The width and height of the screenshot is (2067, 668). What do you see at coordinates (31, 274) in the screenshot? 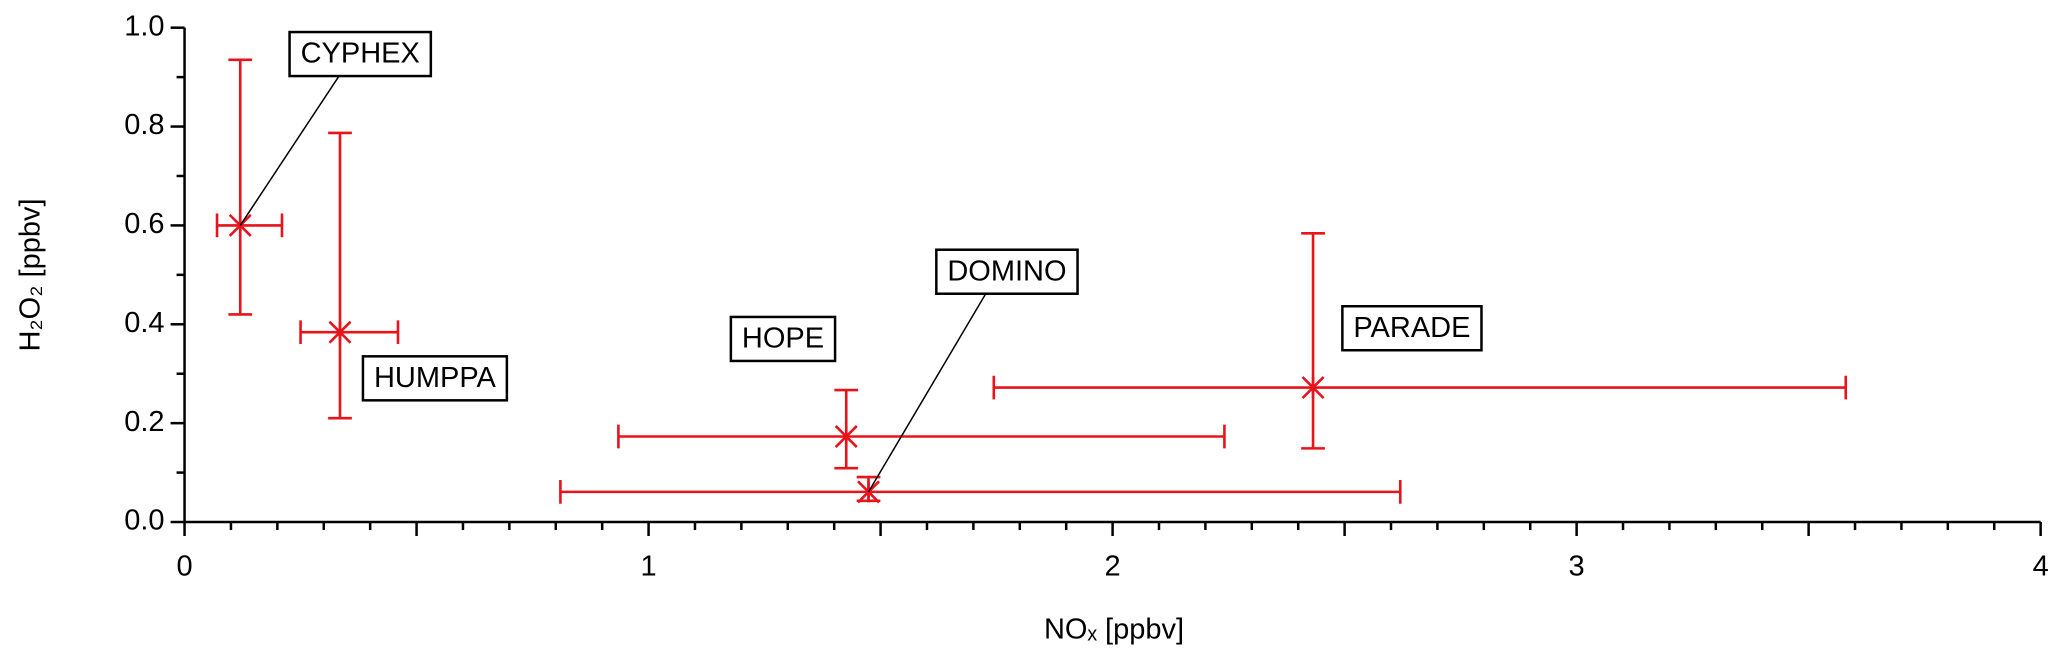
I see `y-axis-label: H₂O₂ [ppbv]` at bounding box center [31, 274].